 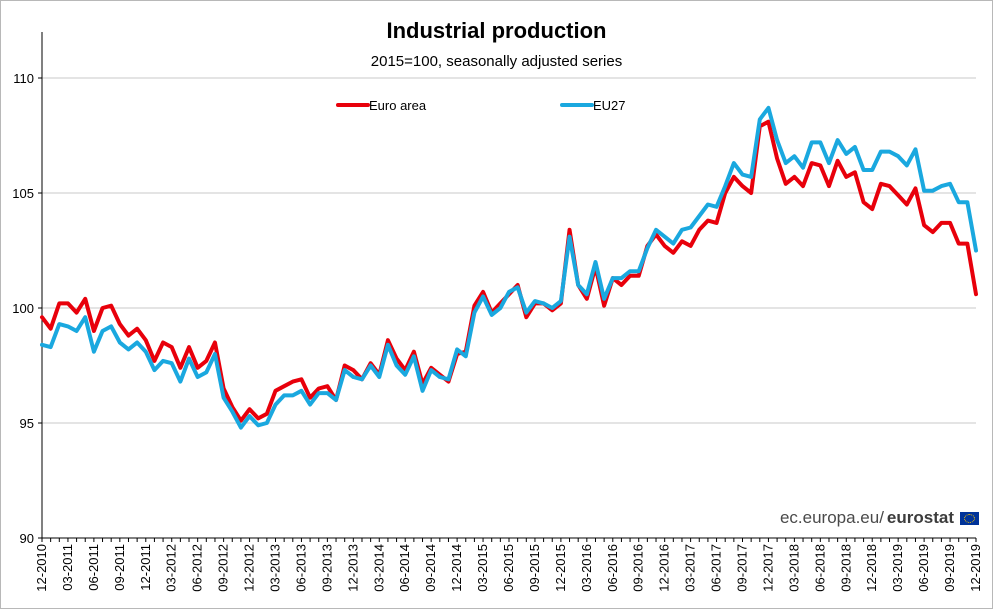 What do you see at coordinates (612, 568) in the screenshot?
I see `x-tick-label: 06-2016` at bounding box center [612, 568].